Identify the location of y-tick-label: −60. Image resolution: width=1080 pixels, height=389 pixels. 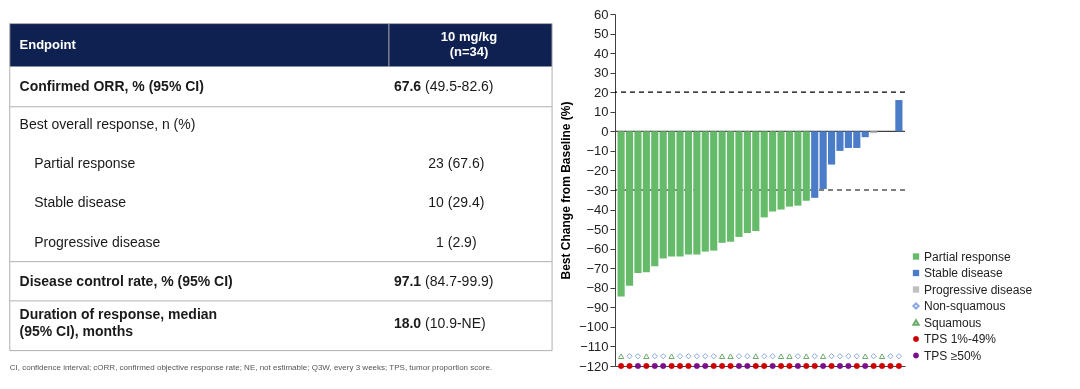
(597, 249).